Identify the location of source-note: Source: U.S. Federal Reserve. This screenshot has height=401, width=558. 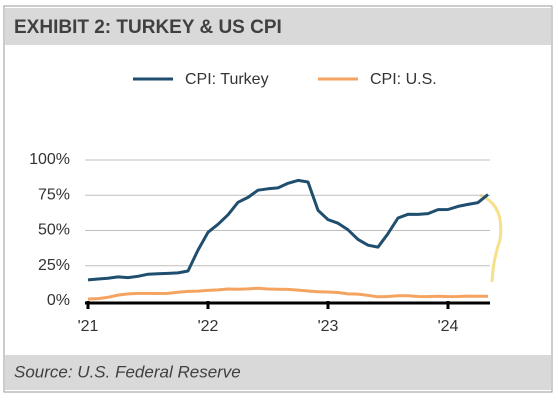
(127, 371).